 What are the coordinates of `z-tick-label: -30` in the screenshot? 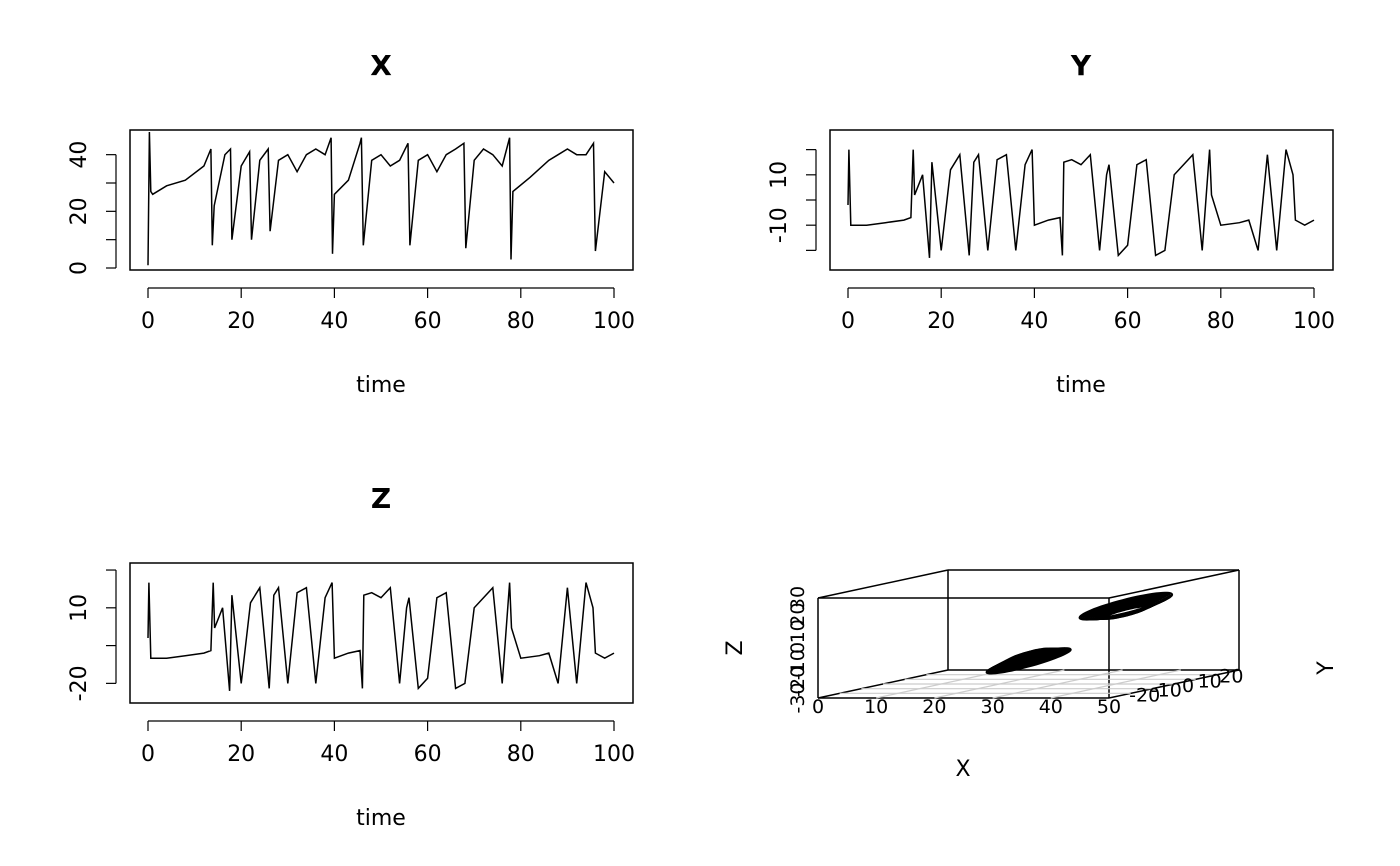 It's located at (798, 697).